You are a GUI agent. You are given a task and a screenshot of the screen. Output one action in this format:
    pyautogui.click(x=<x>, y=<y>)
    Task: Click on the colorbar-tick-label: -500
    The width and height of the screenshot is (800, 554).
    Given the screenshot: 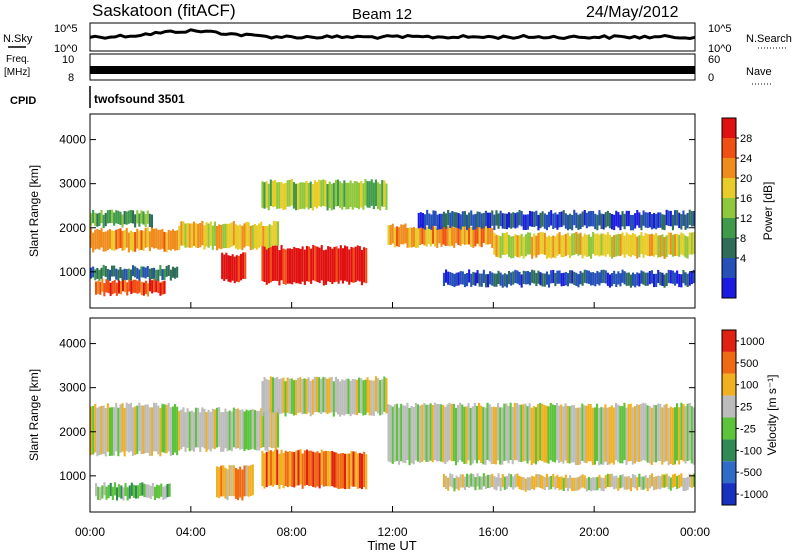 What is the action you would take?
    pyautogui.click(x=751, y=473)
    